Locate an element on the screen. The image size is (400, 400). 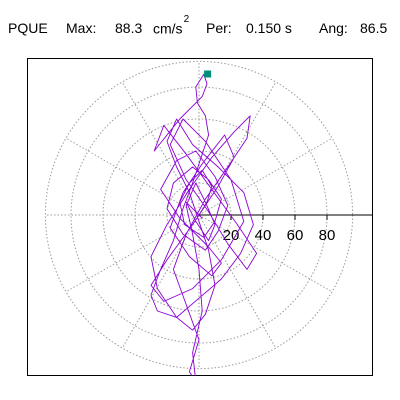
radial-tick-label-80: 80 is located at coordinates (327, 235).